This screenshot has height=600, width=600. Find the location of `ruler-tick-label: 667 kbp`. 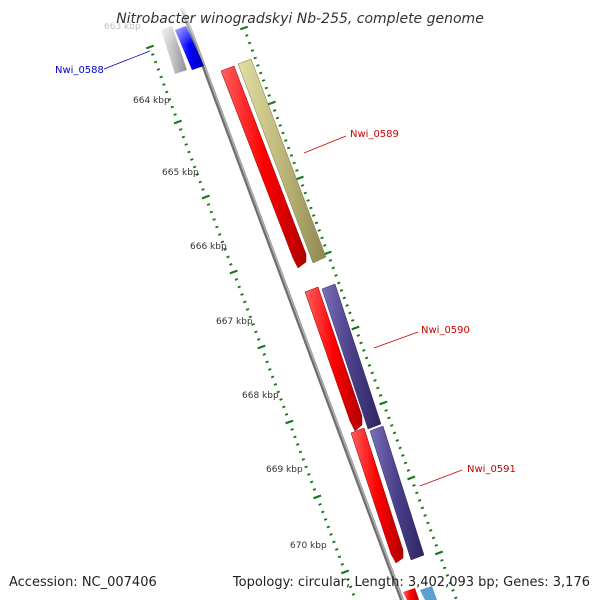

ruler-tick-label: 667 kbp is located at coordinates (234, 322).